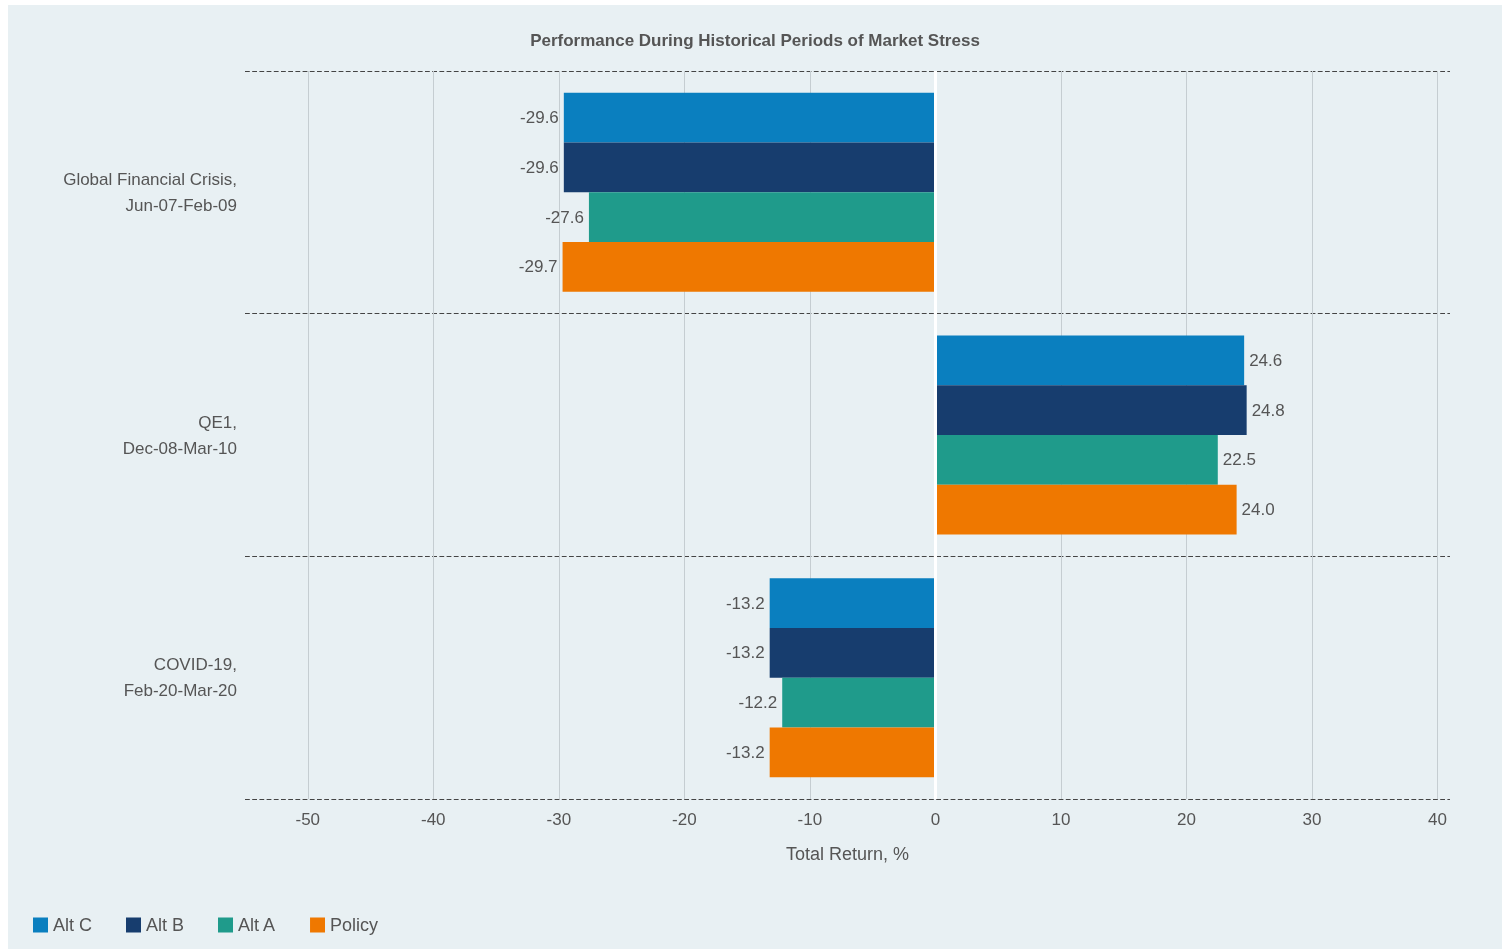  Describe the element at coordinates (935, 819) in the screenshot. I see `x-tick-label: 0` at that location.